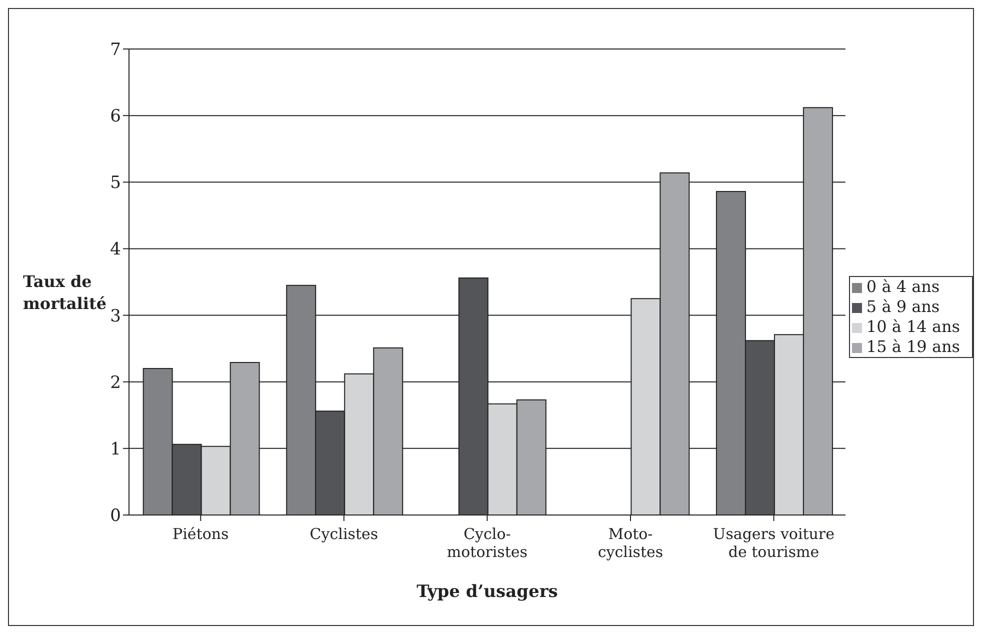 This screenshot has width=983, height=636. What do you see at coordinates (115, 382) in the screenshot?
I see `y-tick-label: 2` at bounding box center [115, 382].